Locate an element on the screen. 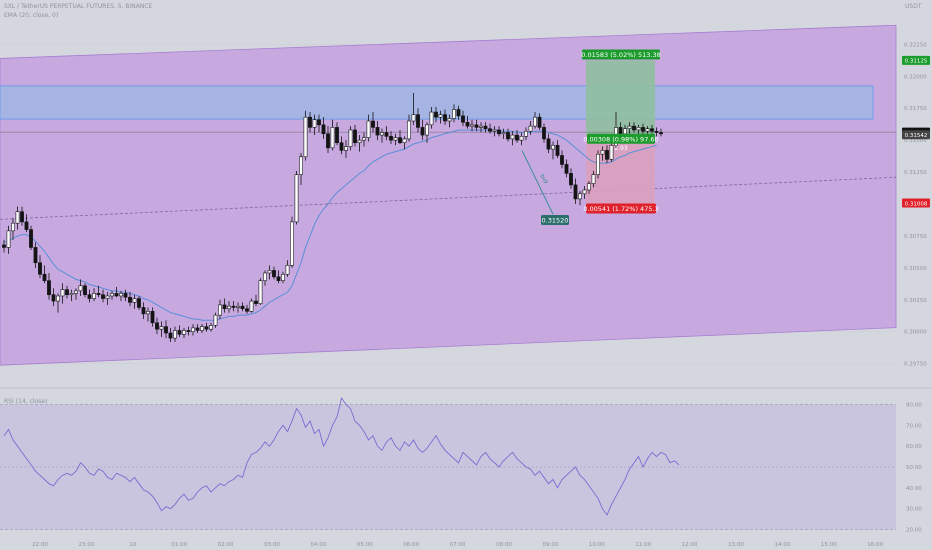 The image size is (932, 550). time-label-12: 10:00 is located at coordinates (597, 545).